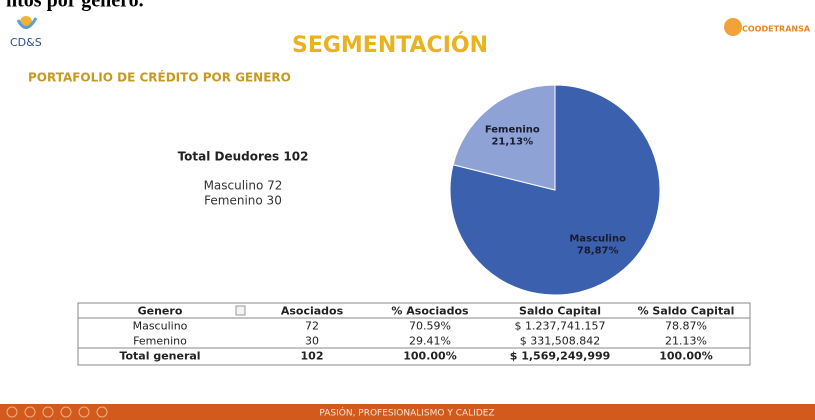 This screenshot has width=815, height=420. I want to click on slice-label: Masculino, so click(597, 239).